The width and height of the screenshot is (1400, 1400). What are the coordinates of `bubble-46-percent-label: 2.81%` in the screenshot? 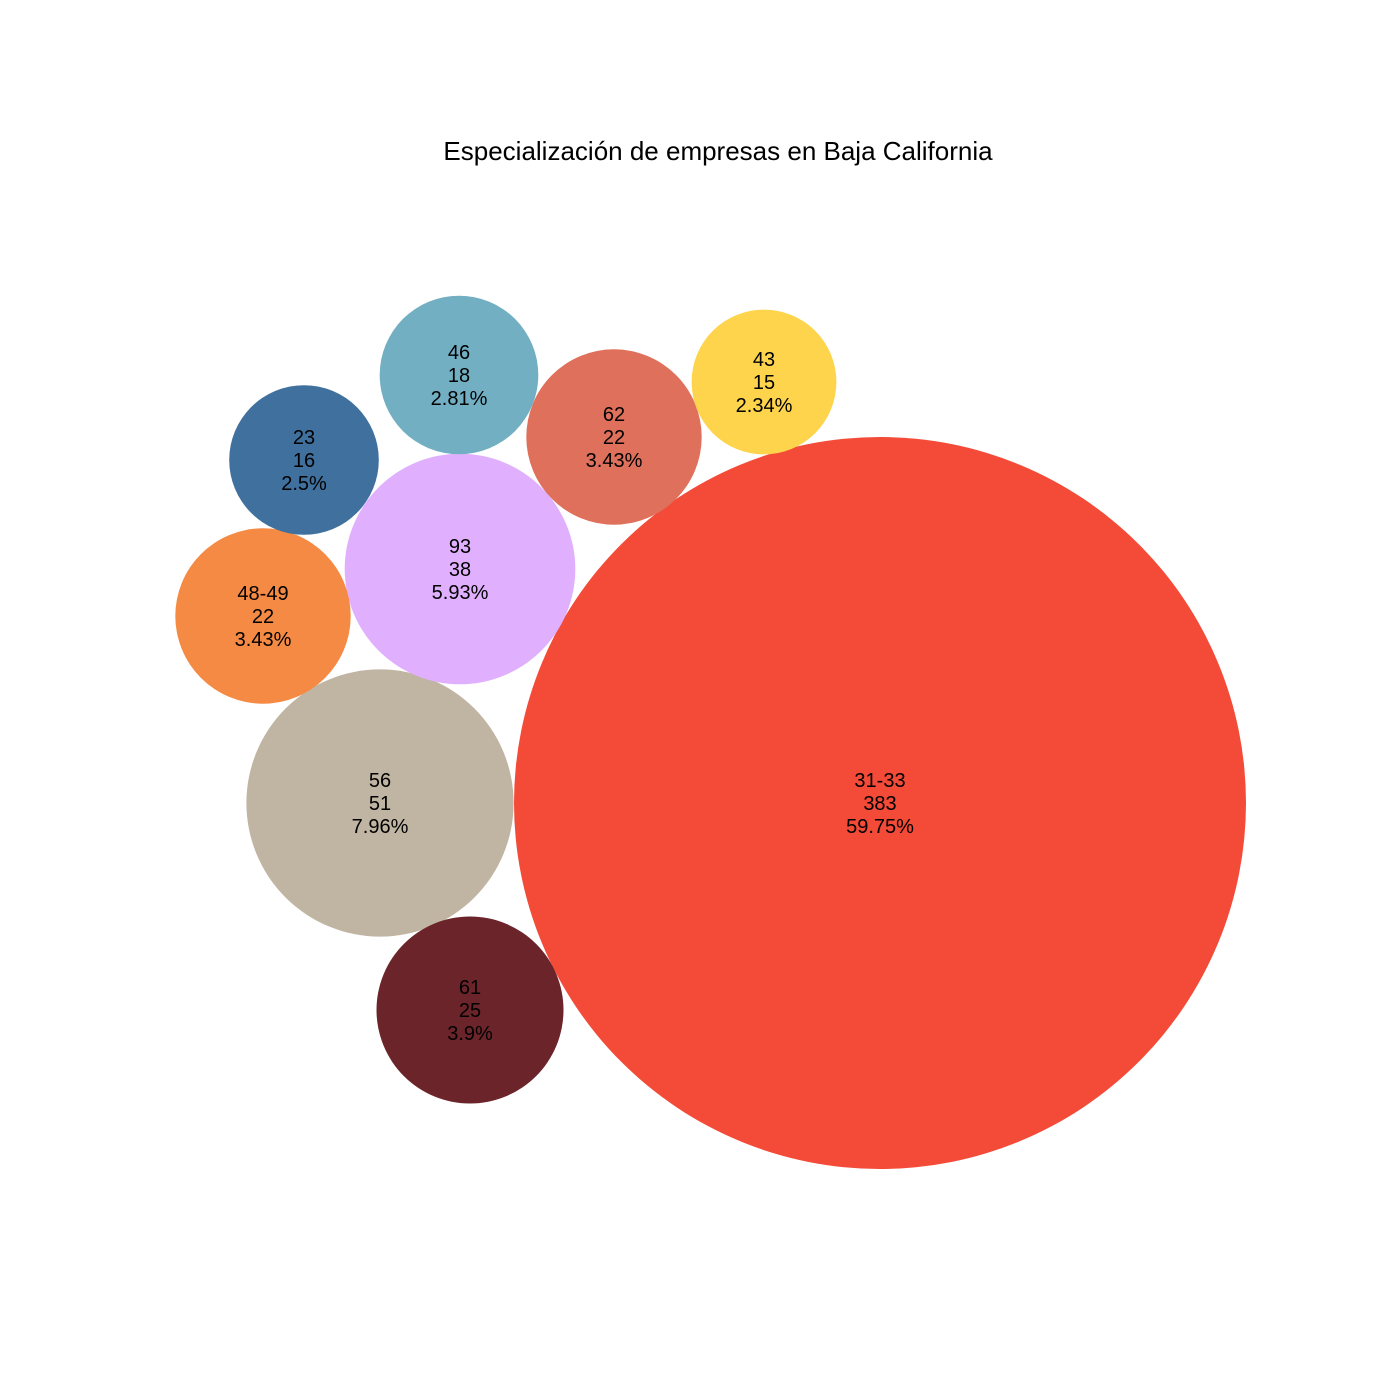 It's located at (459, 399).